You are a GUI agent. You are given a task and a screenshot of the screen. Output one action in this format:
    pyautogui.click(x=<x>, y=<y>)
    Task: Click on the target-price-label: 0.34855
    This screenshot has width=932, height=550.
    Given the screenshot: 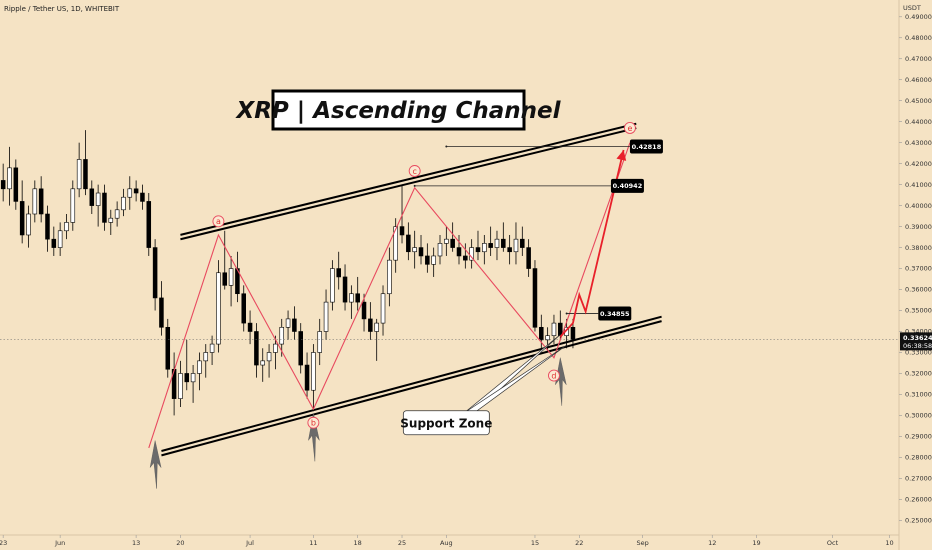 What is the action you would take?
    pyautogui.click(x=615, y=313)
    